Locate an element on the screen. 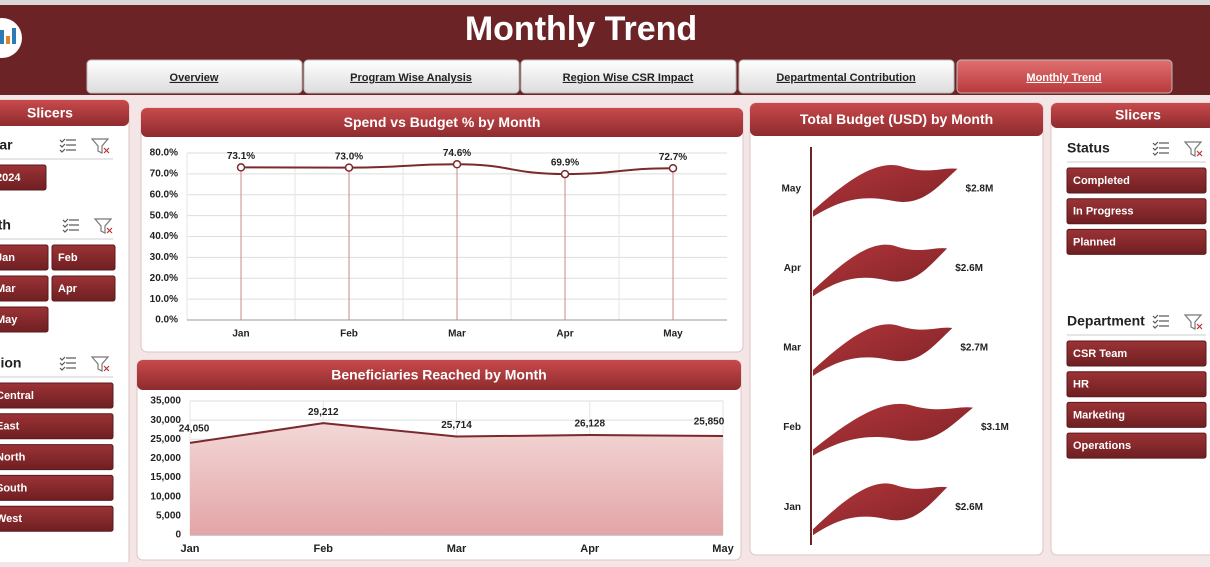 This screenshot has width=1210, height=567. tab-label: Region Wise CSR Impact is located at coordinates (628, 78).